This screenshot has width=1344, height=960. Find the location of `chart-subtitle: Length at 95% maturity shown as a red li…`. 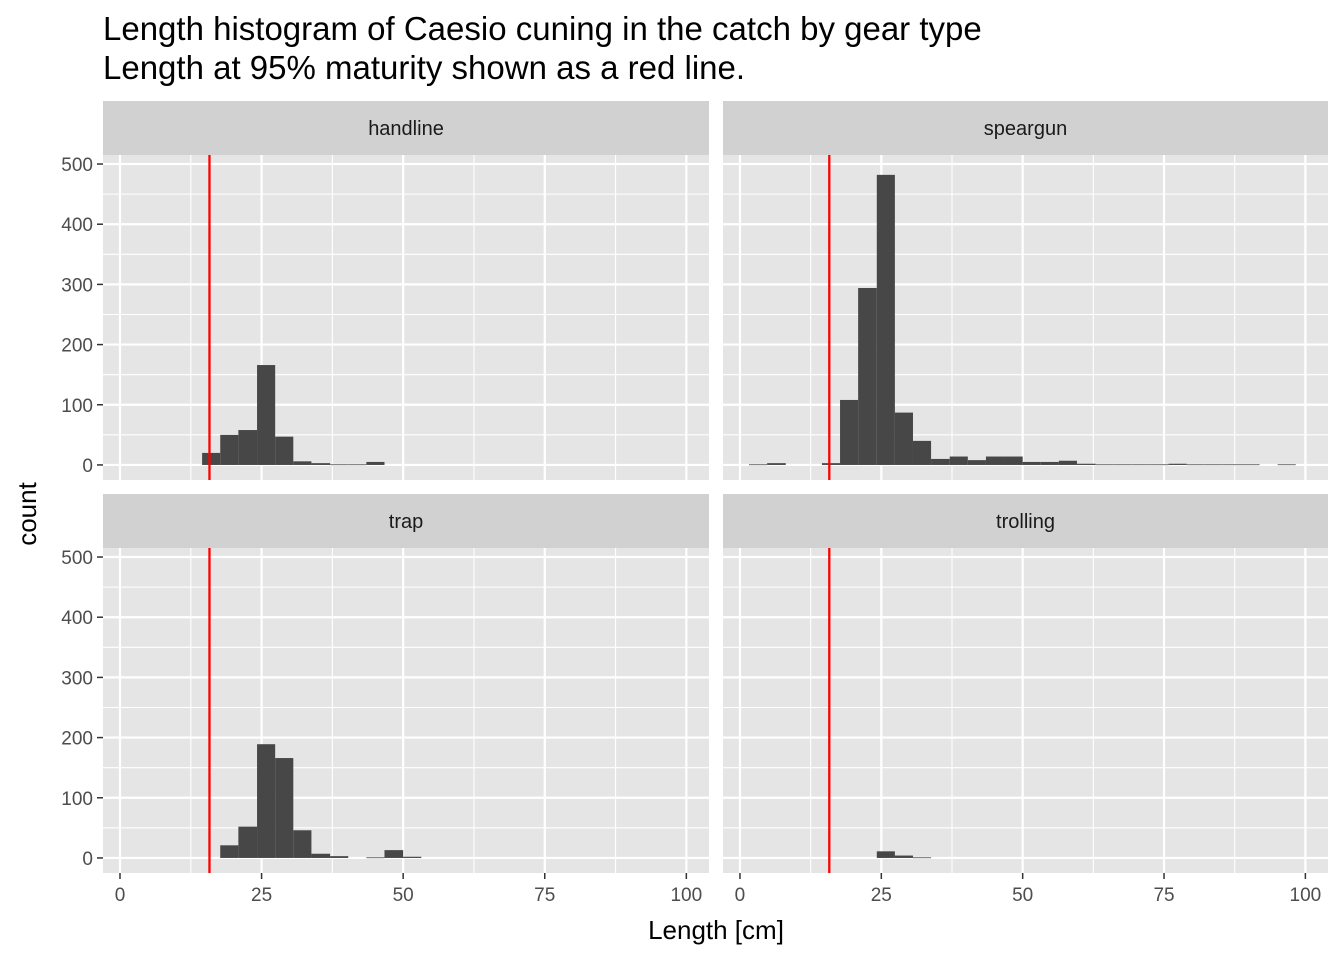

chart-subtitle: Length at 95% maturity shown as a red li… is located at coordinates (424, 67).